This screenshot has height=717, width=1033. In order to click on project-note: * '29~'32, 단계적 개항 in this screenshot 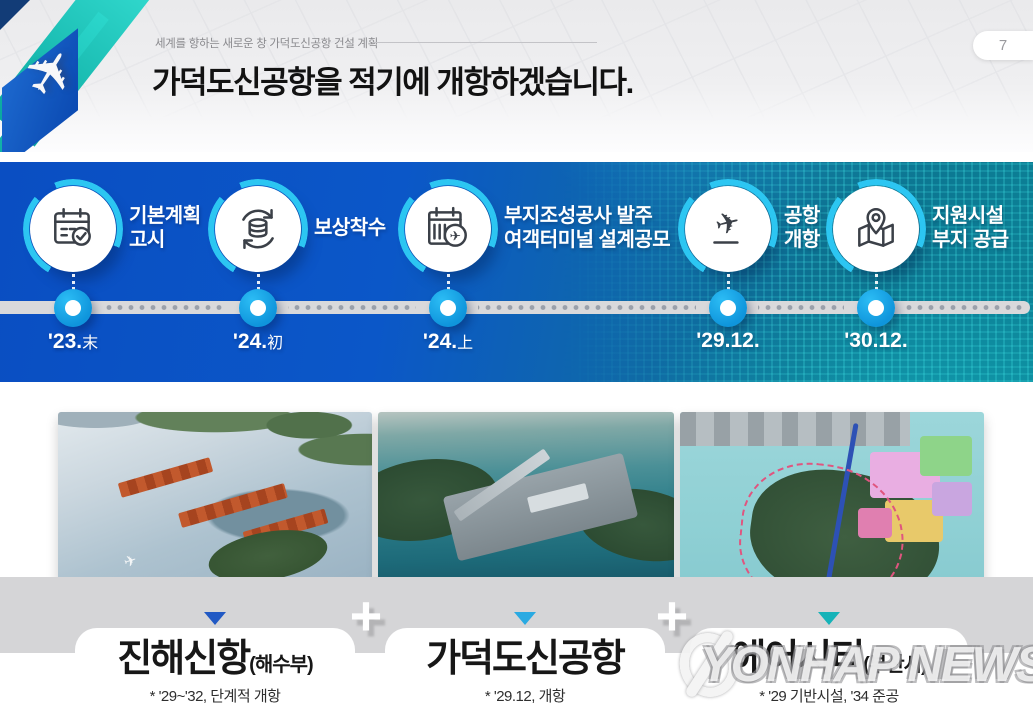, I will do `click(215, 696)`.